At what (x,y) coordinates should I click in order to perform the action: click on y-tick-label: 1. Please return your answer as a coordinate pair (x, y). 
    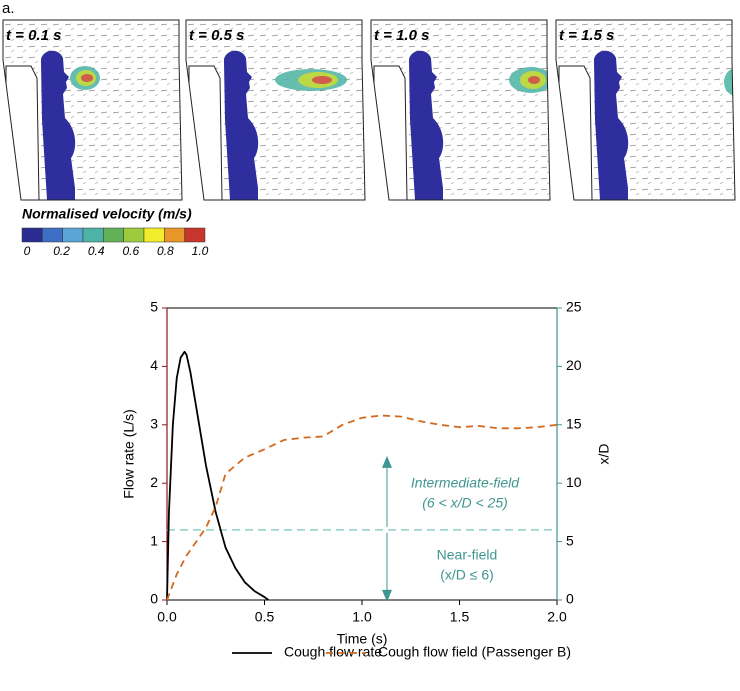
    Looking at the image, I should click on (154, 540).